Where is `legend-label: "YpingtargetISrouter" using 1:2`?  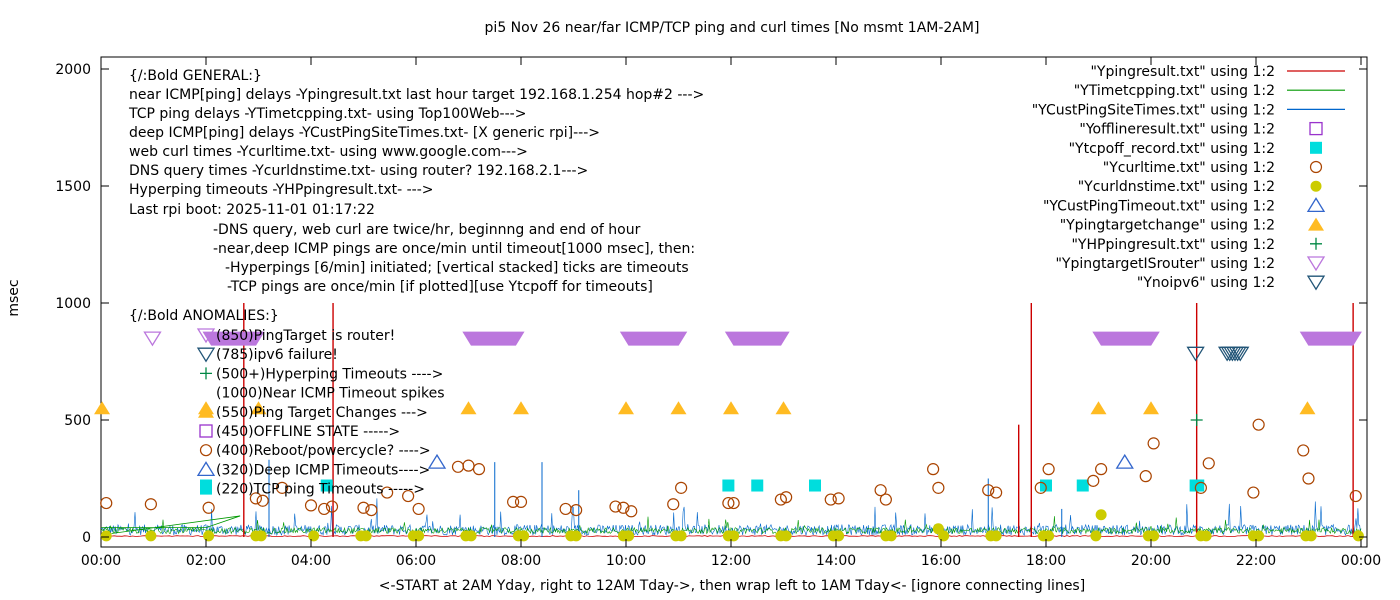 legend-label: "YpingtargetISrouter" using 1:2 is located at coordinates (1165, 264).